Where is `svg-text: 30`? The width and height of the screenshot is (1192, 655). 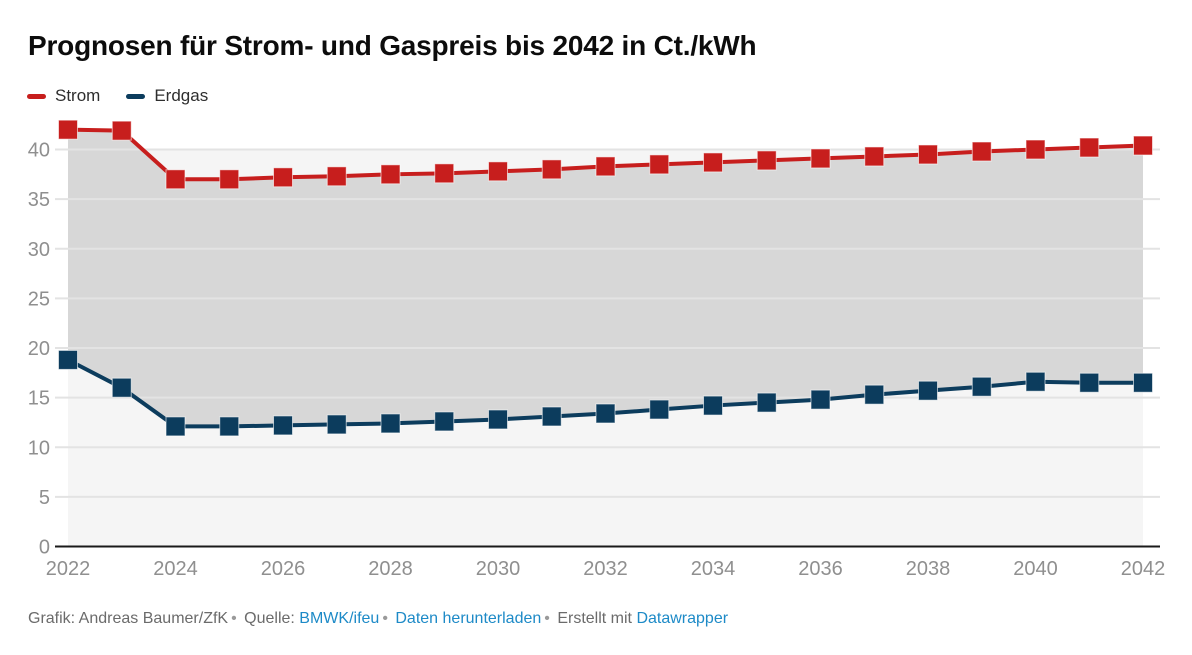 svg-text: 30 is located at coordinates (39, 250).